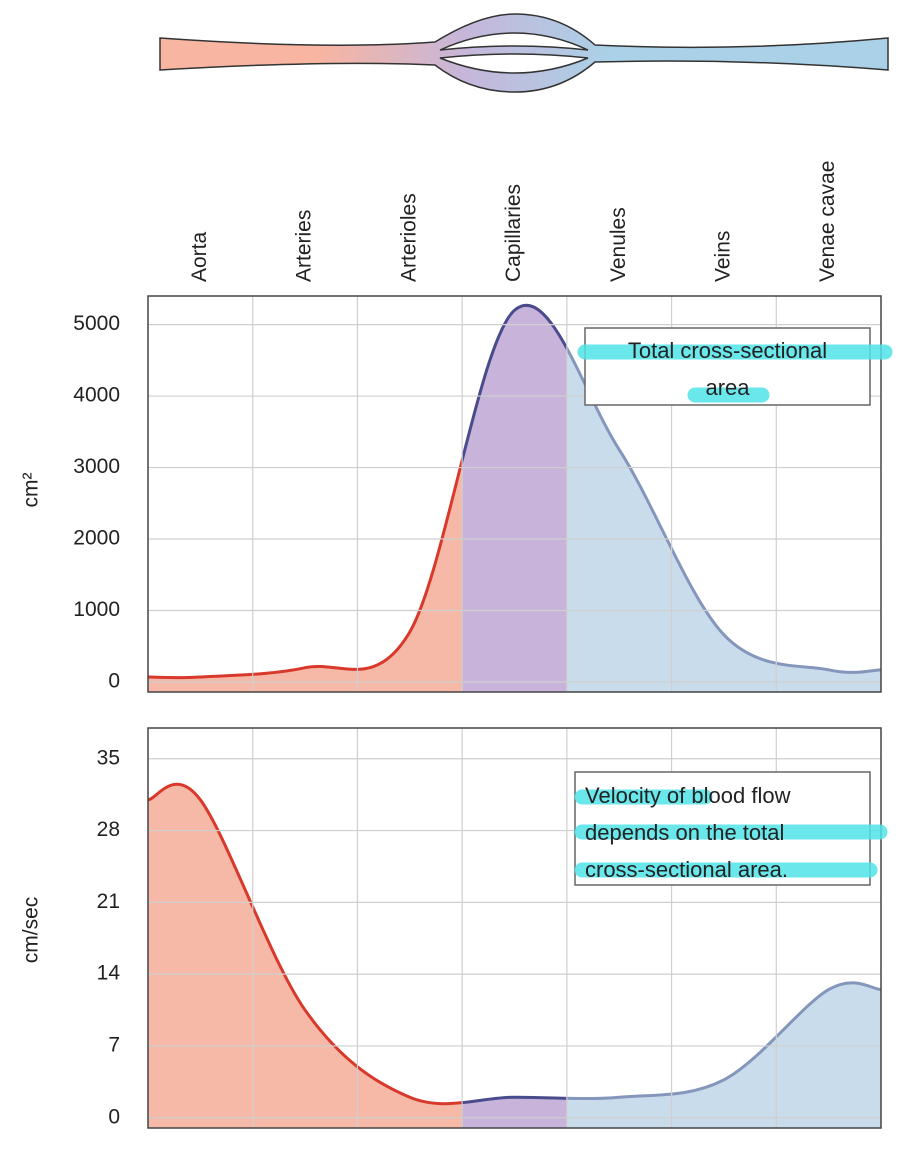 The width and height of the screenshot is (901, 1149). What do you see at coordinates (686, 869) in the screenshot?
I see `annotation-text: cross-sectional area.` at bounding box center [686, 869].